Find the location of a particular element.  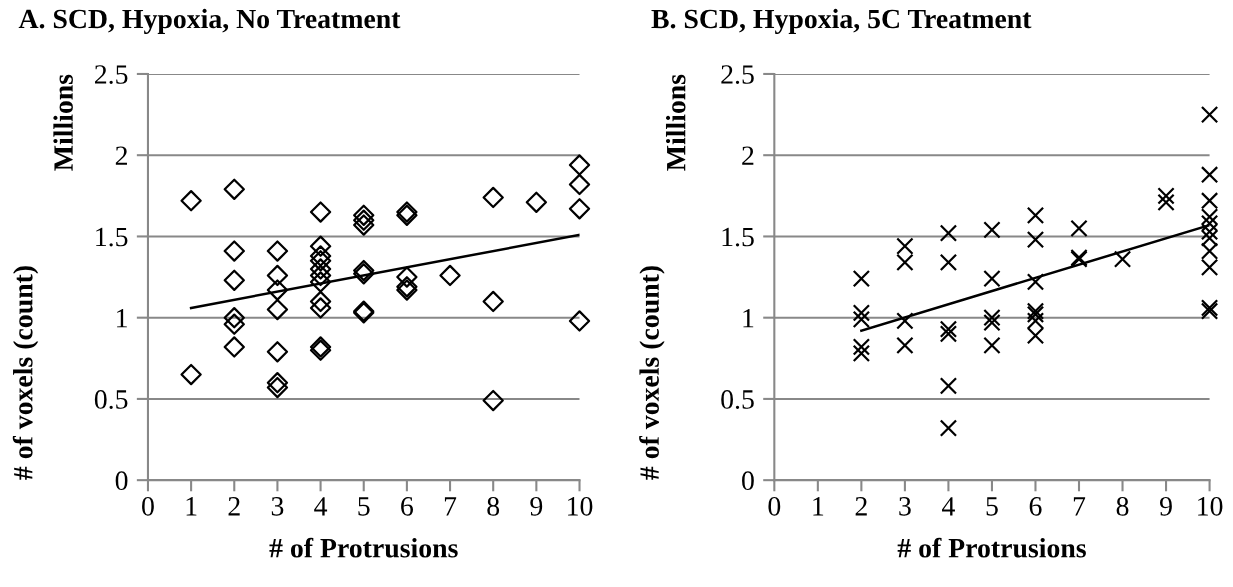

chart-title: B. SCD, Hypoxia, 5C Treatment is located at coordinates (841, 21).